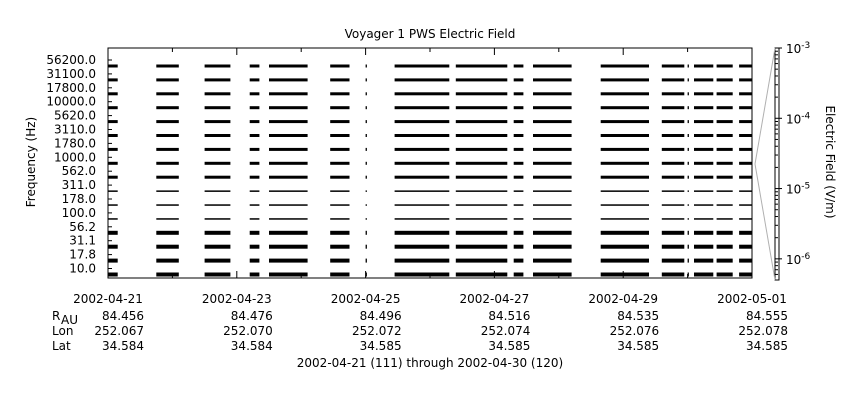 The height and width of the screenshot is (400, 860). What do you see at coordinates (509, 316) in the screenshot?
I see `ephemeris-value: 84.516` at bounding box center [509, 316].